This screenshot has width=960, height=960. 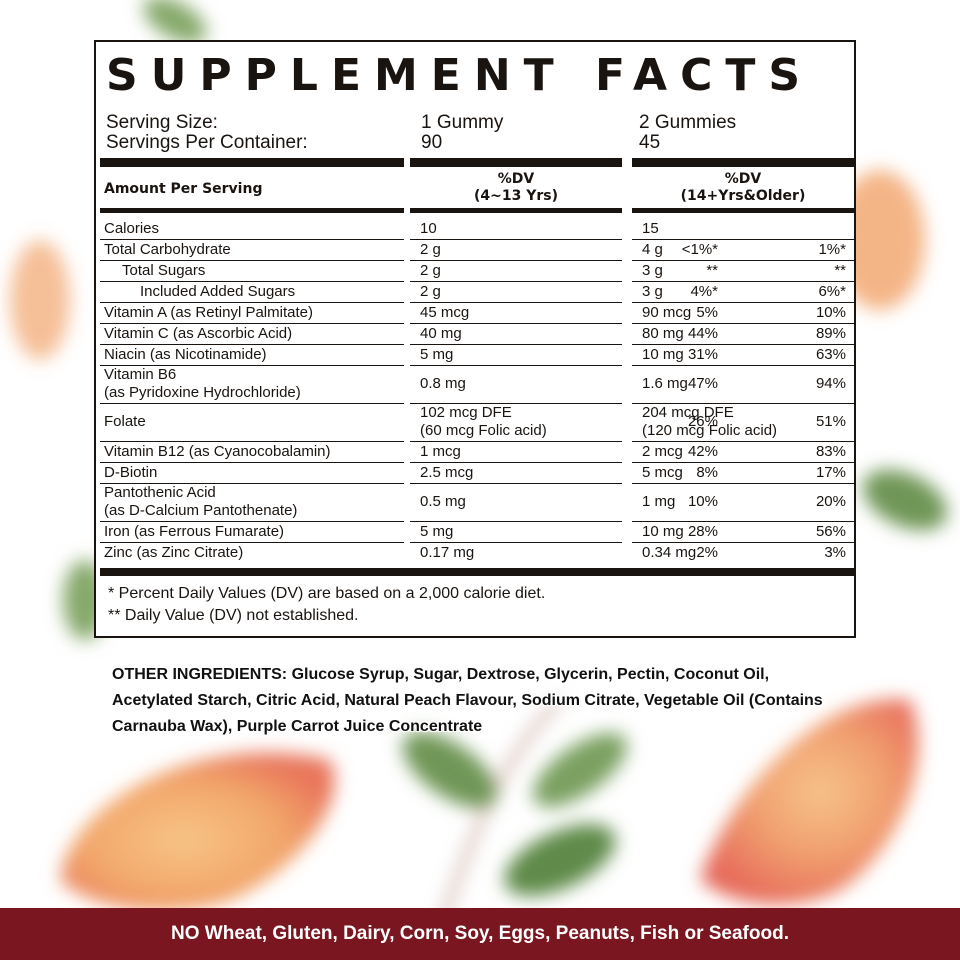 What do you see at coordinates (658, 502) in the screenshot?
I see `adult-amount: 1 mg` at bounding box center [658, 502].